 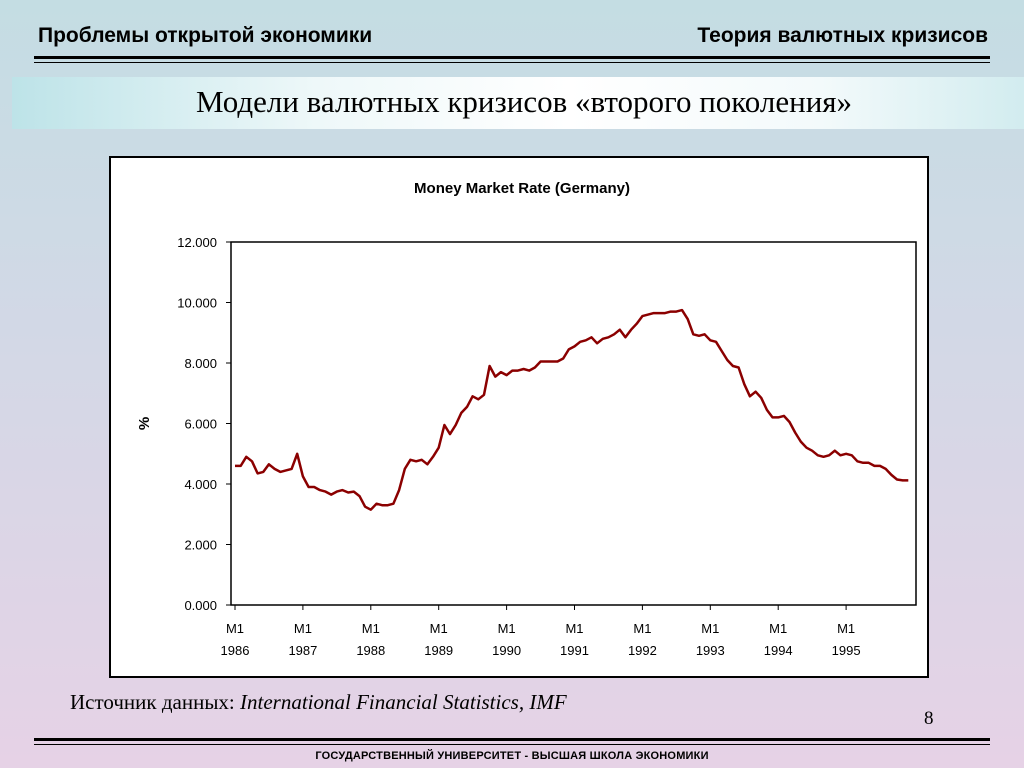 I want to click on topic-title: Теория валютных кризисов, so click(x=842, y=35).